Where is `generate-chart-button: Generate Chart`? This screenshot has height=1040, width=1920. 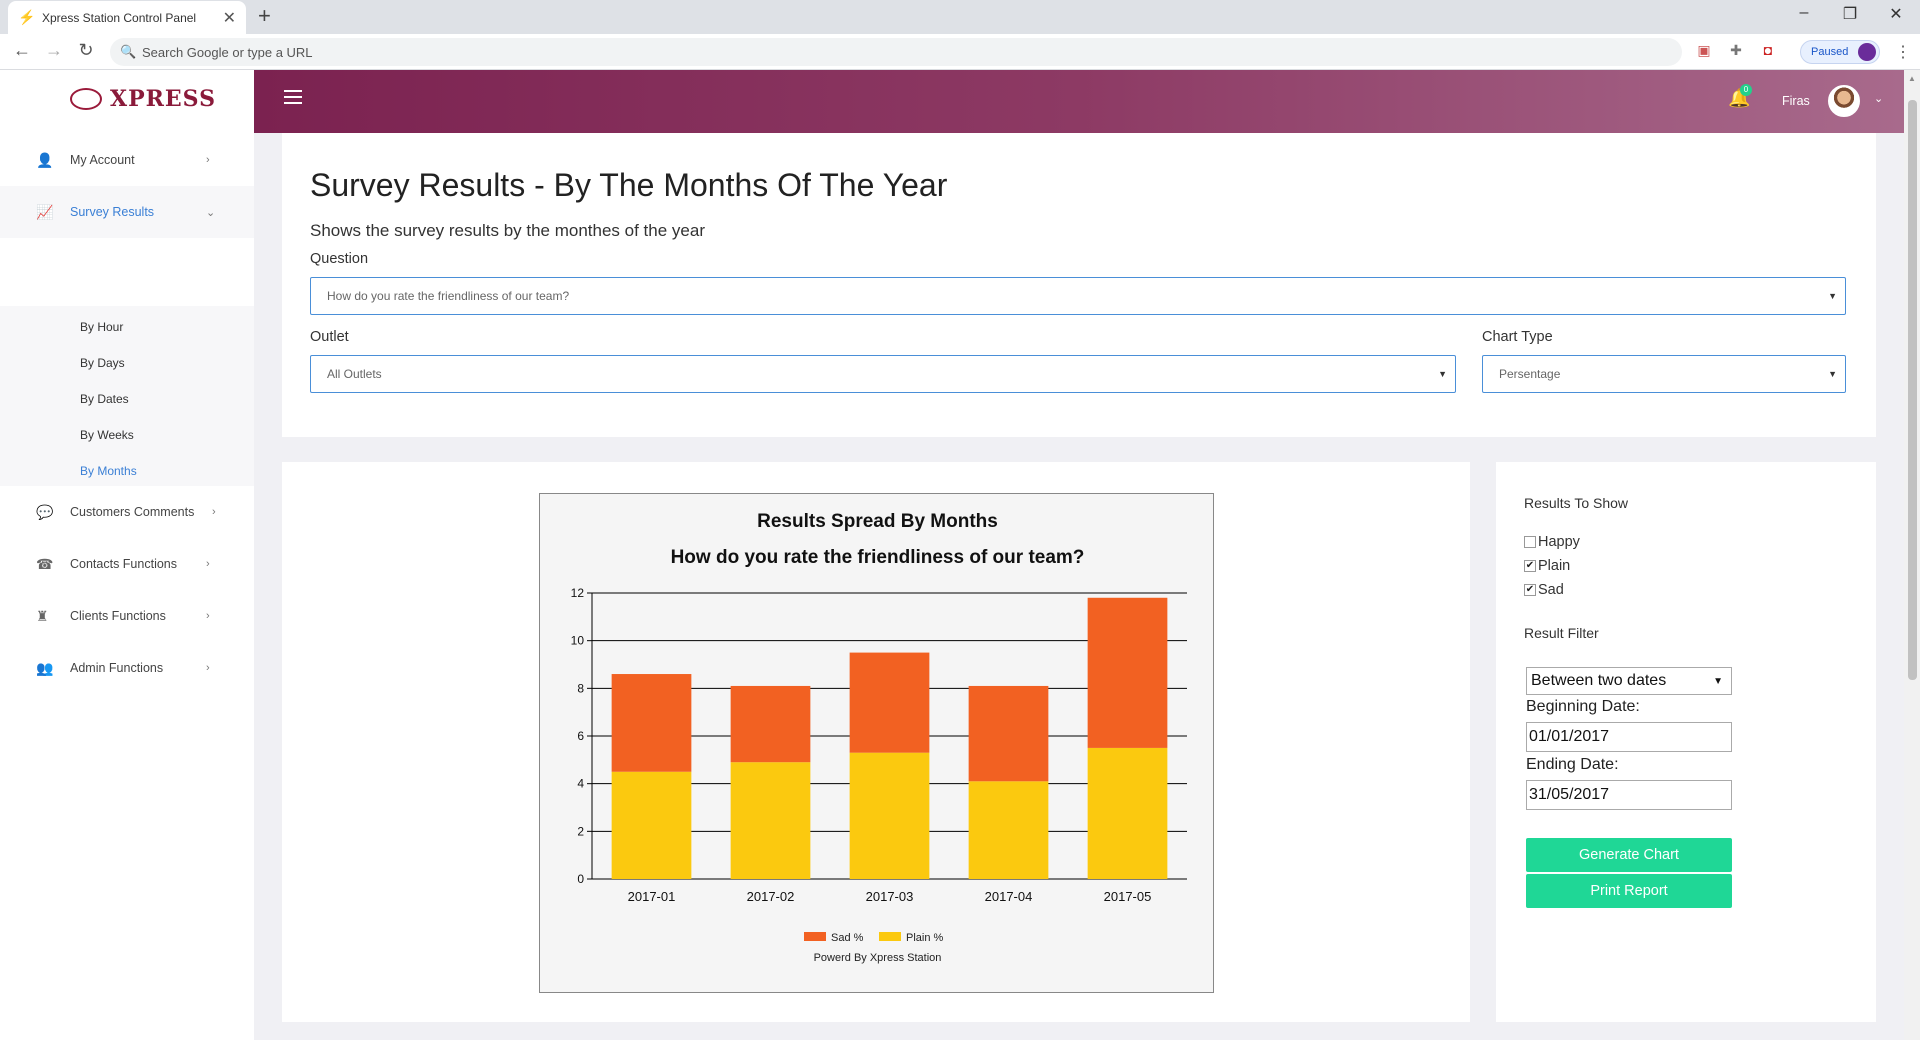 generate-chart-button: Generate Chart is located at coordinates (1629, 855).